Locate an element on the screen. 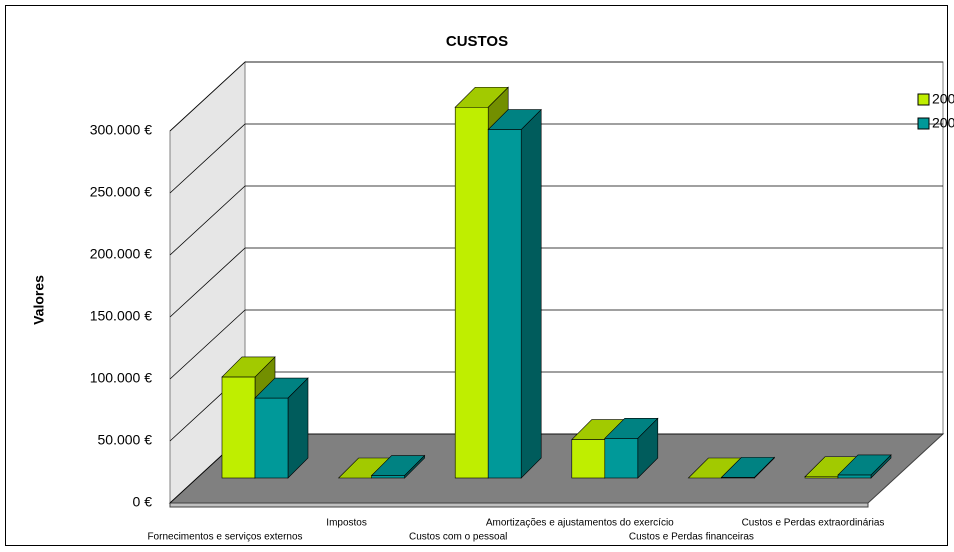  x-tick-label: Impostos is located at coordinates (346, 523).